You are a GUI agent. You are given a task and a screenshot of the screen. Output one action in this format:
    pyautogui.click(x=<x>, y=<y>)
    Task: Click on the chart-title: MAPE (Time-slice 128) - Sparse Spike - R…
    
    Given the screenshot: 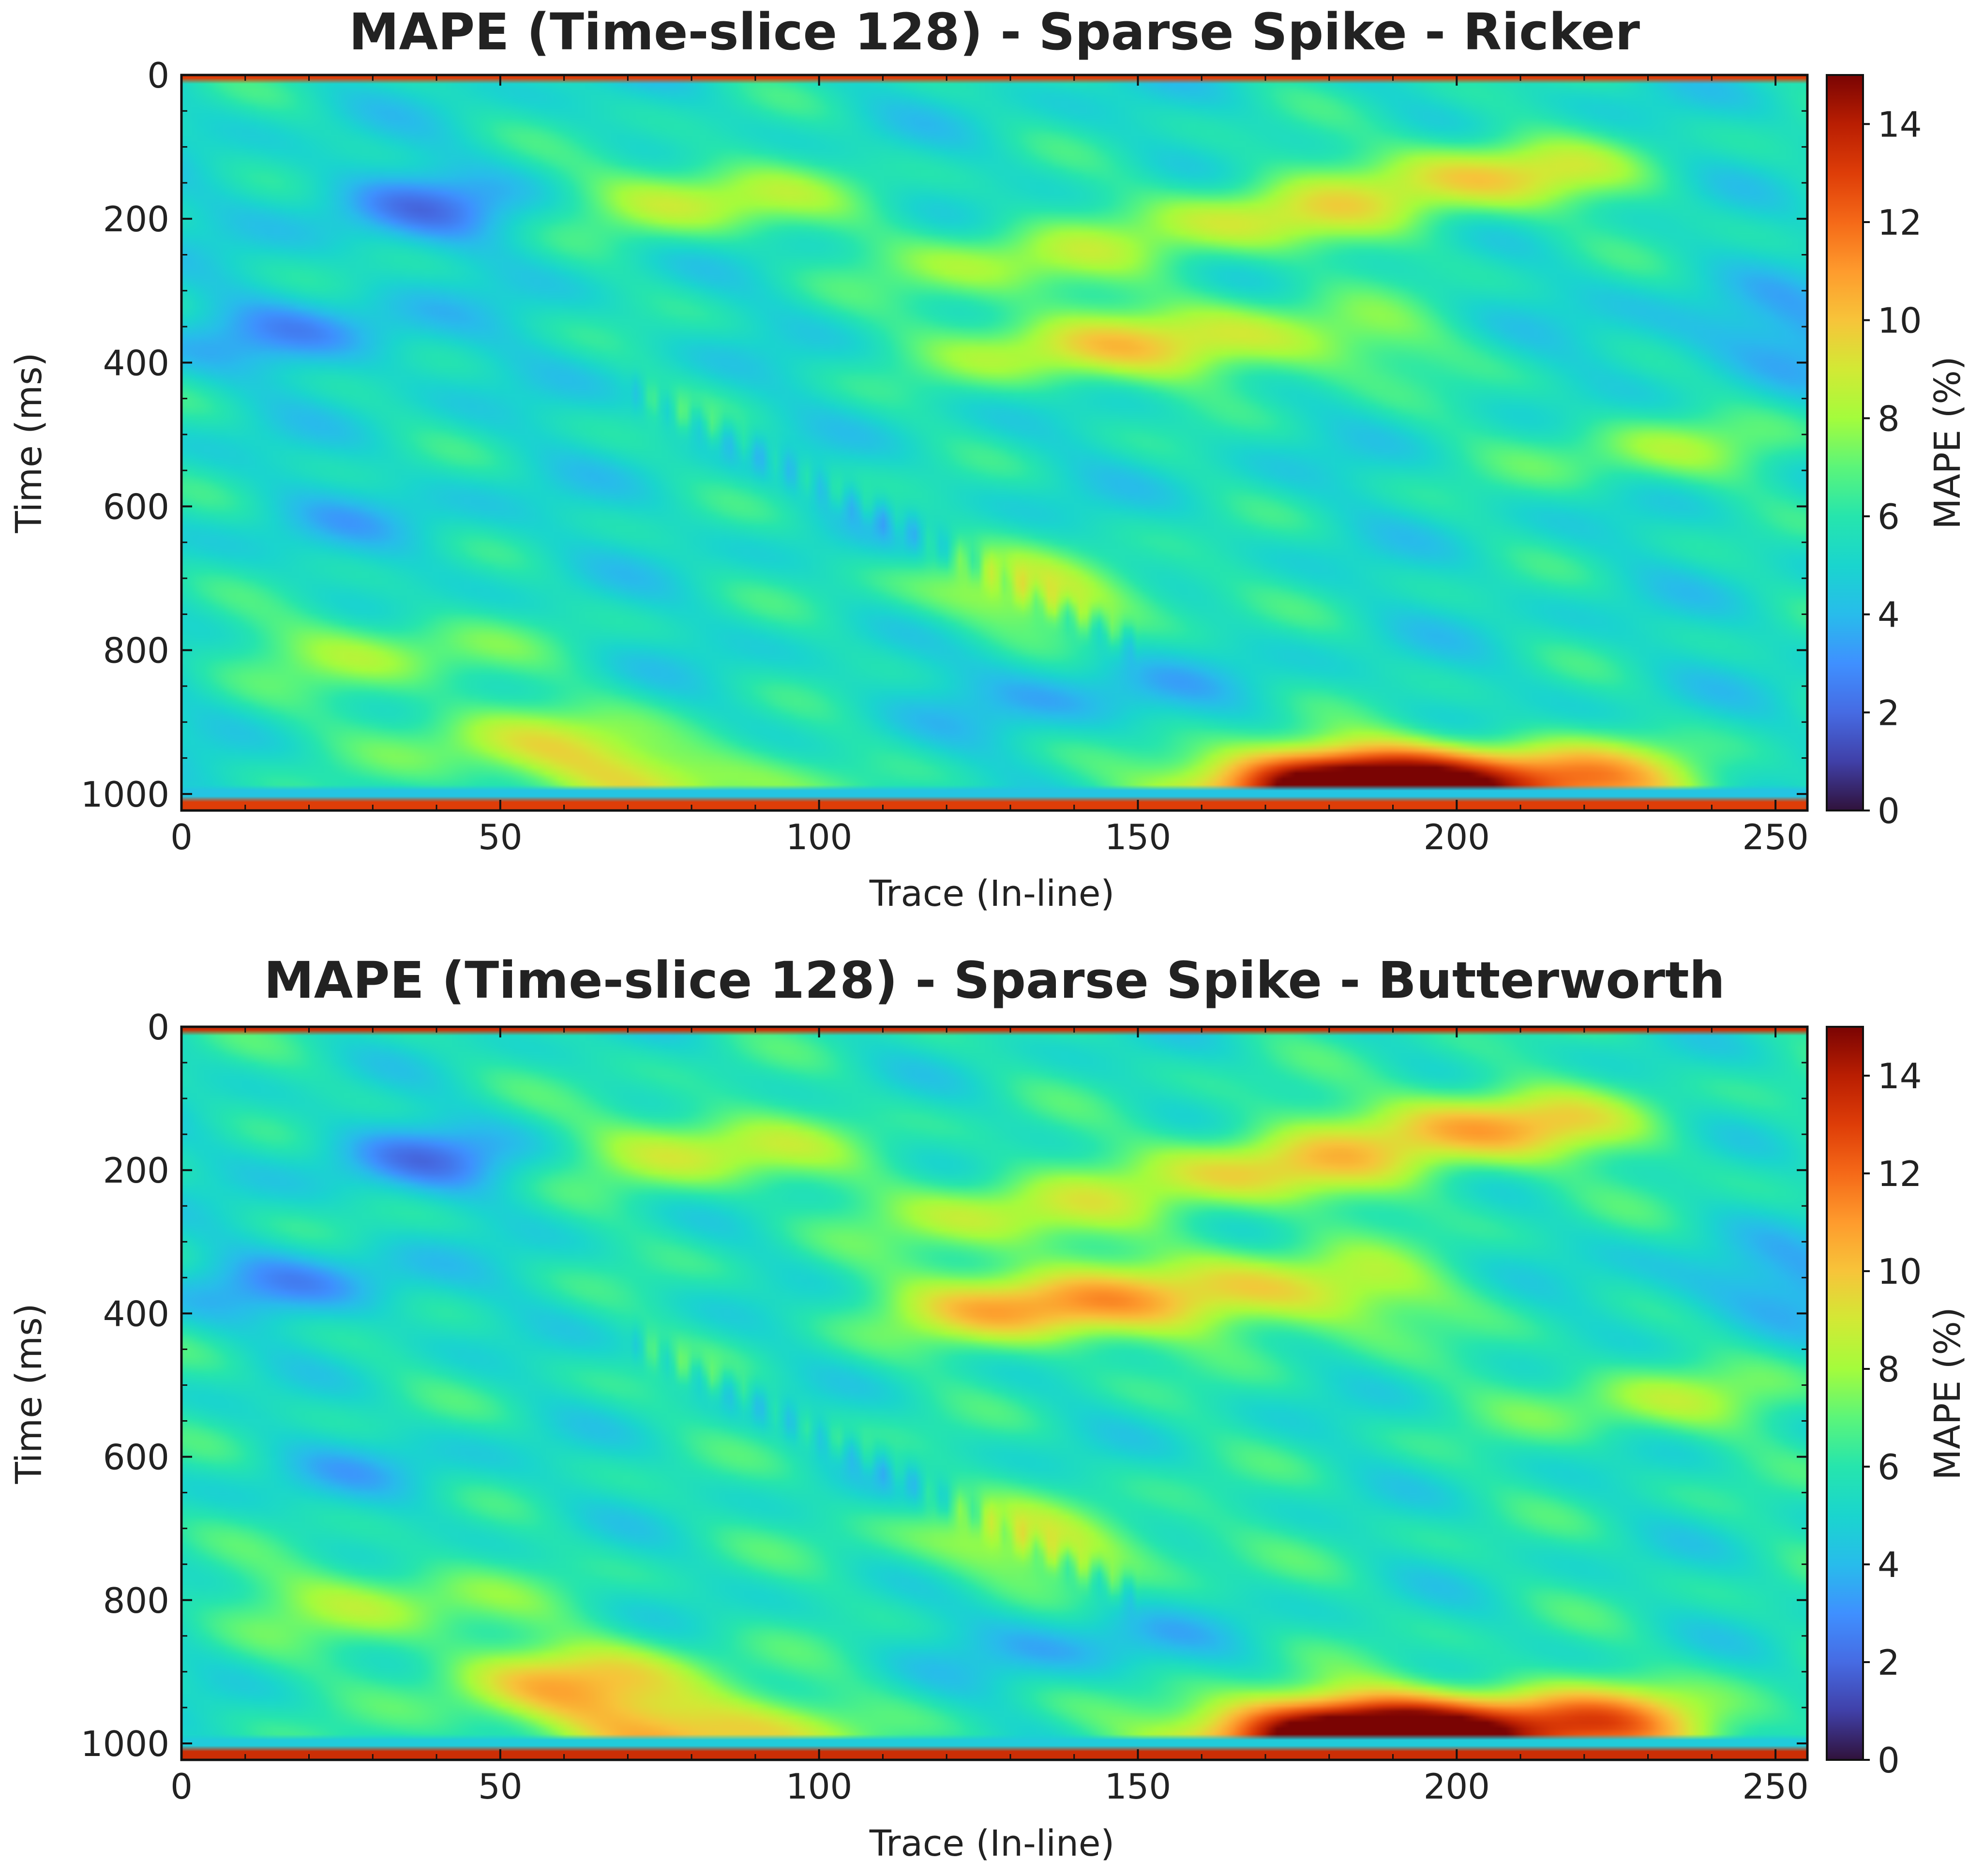 What is the action you would take?
    pyautogui.click(x=994, y=31)
    